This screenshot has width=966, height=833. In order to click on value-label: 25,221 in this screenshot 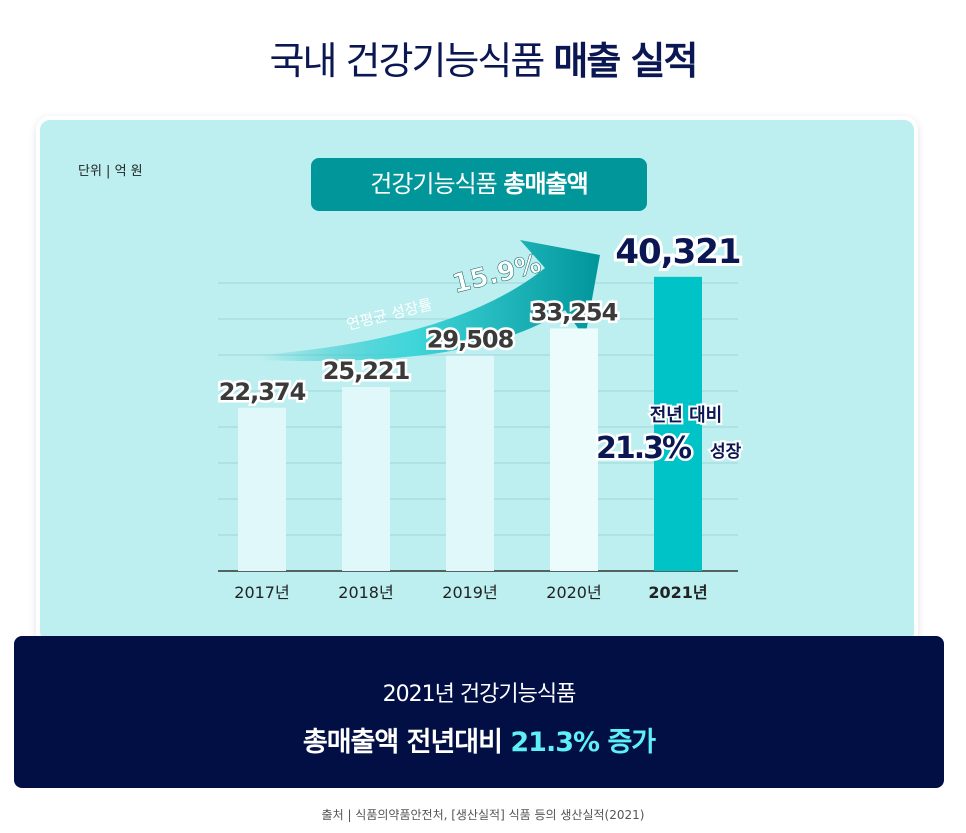, I will do `click(366, 371)`.